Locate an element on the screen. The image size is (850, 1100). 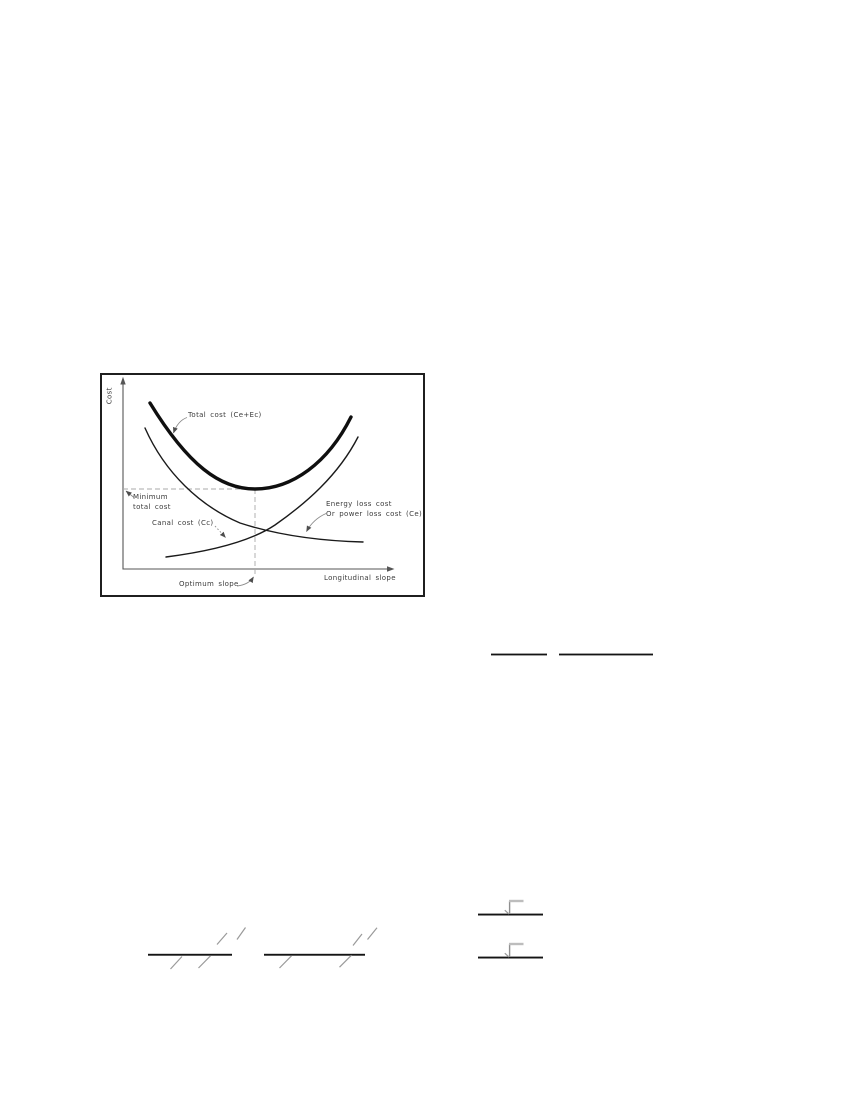
figure-border is located at coordinates (262, 485).